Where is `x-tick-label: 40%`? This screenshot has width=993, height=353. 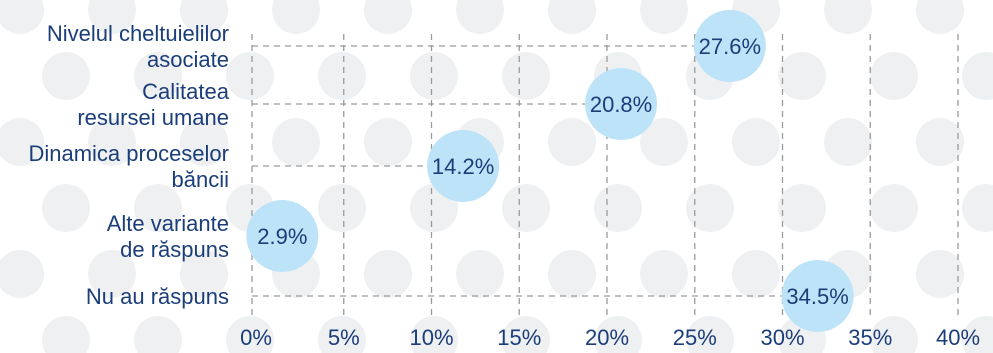
x-tick-label: 40% is located at coordinates (958, 337).